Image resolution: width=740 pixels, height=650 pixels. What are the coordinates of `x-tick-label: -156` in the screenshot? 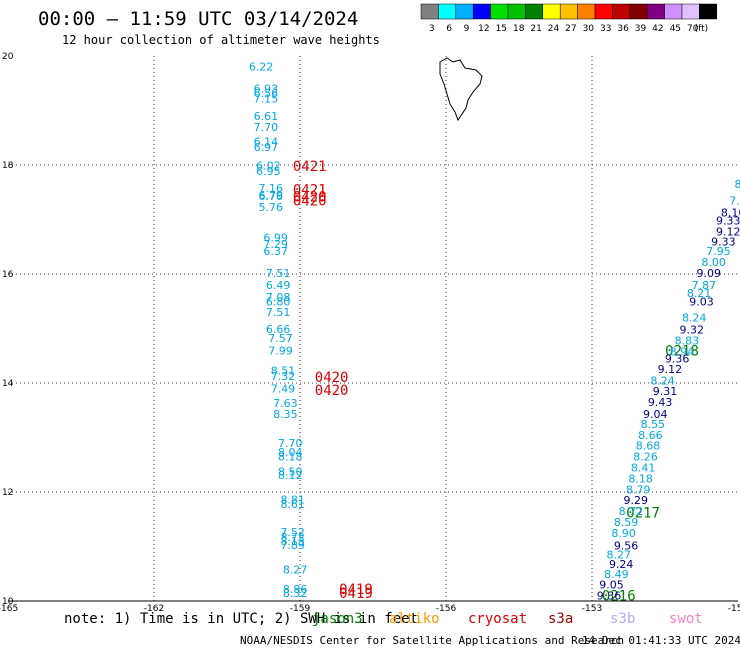 It's located at (446, 609).